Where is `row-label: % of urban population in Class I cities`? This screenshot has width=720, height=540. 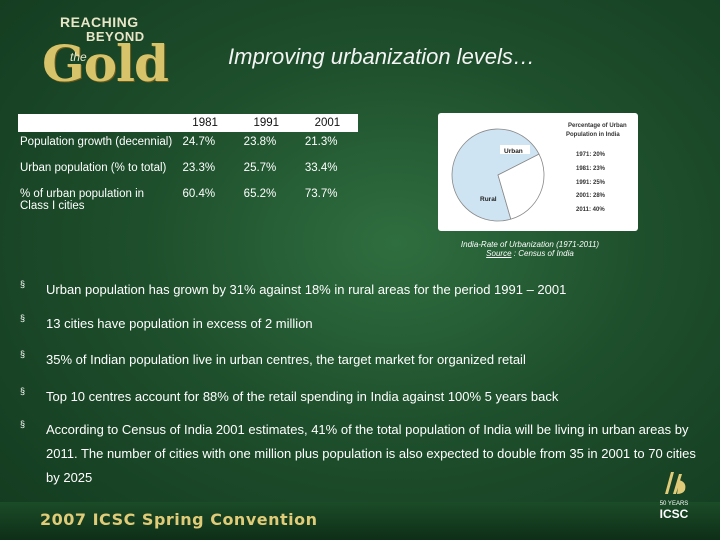 row-label: % of urban population in Class I cities is located at coordinates (82, 200).